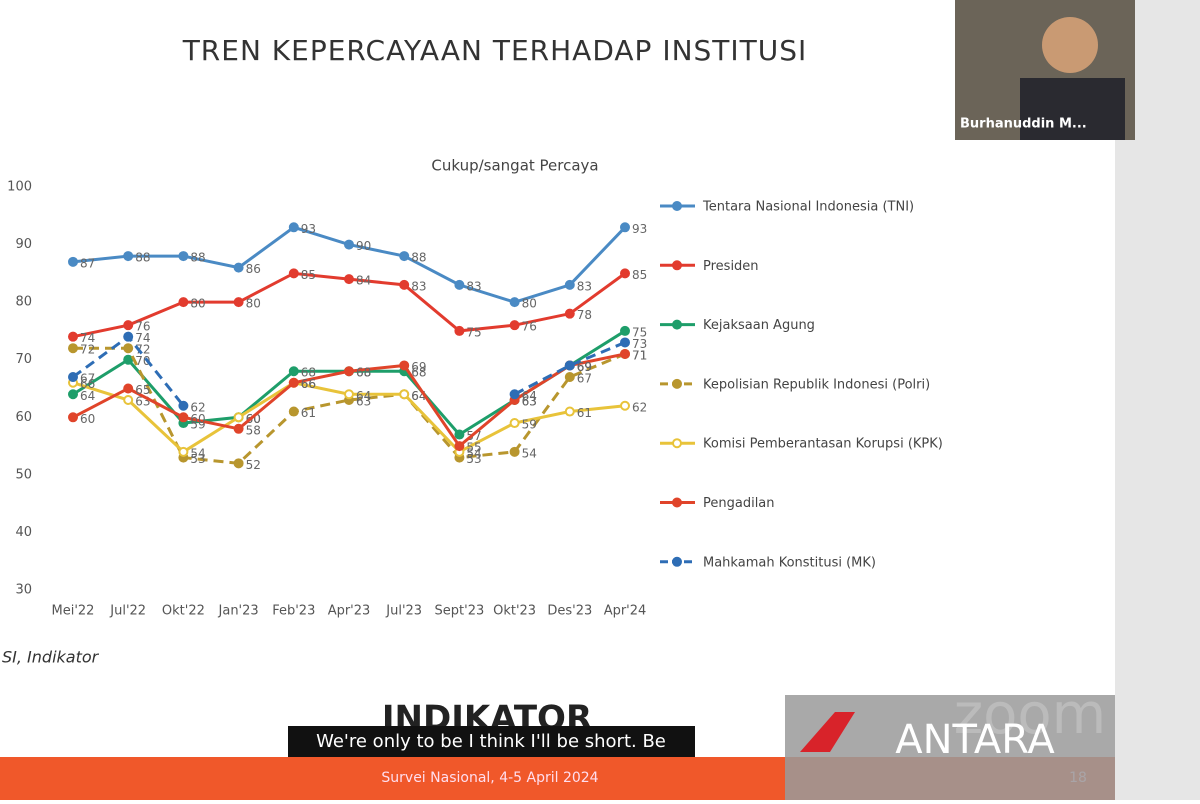 This screenshot has width=1200, height=804. What do you see at coordinates (808, 207) in the screenshot?
I see `legend-label: Tentara Nasional Indonesia (TNI)` at bounding box center [808, 207].